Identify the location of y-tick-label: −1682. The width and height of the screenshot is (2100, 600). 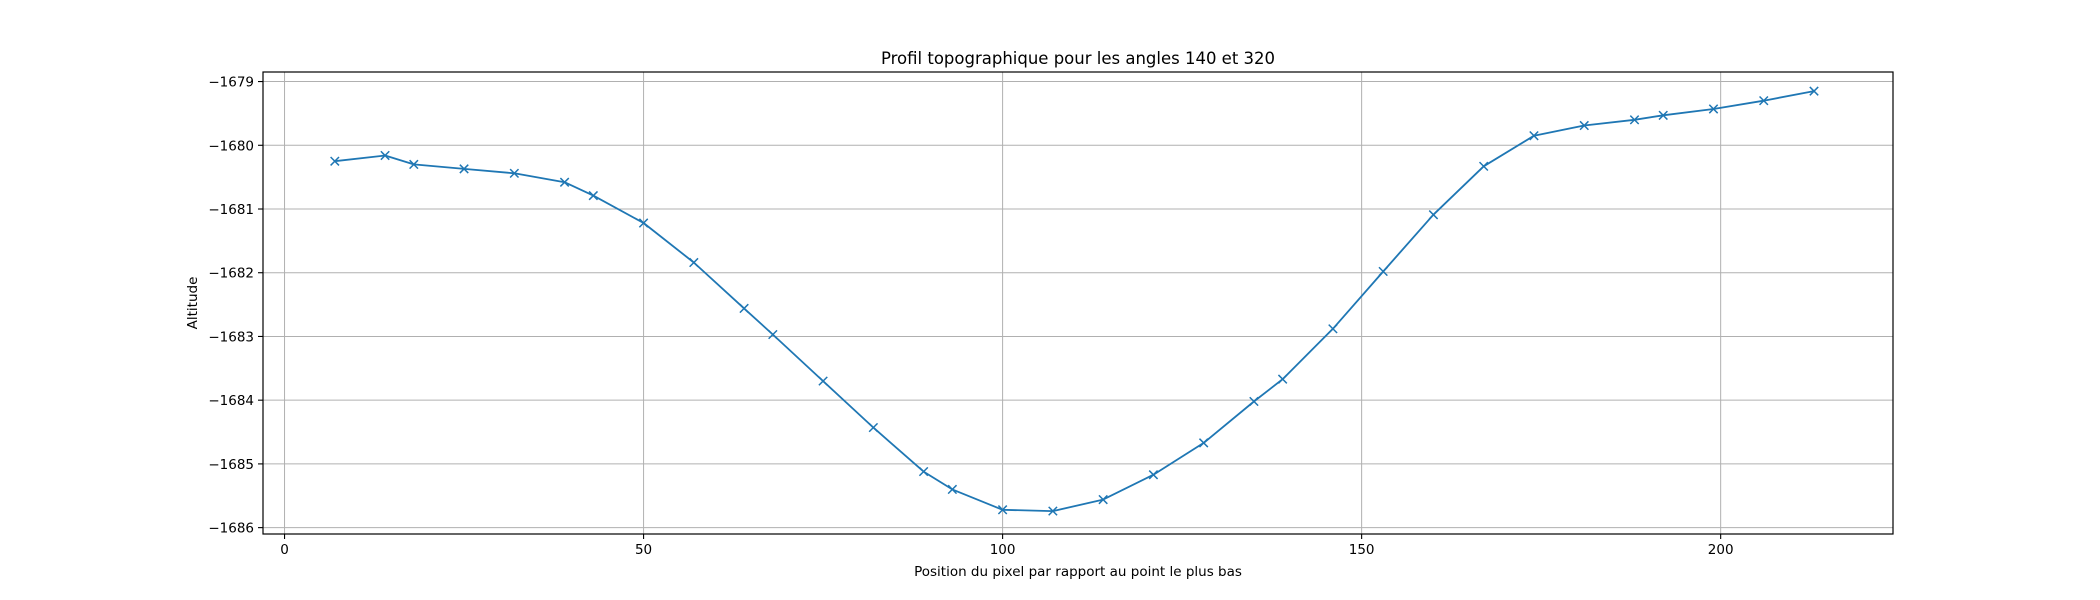
(231, 274).